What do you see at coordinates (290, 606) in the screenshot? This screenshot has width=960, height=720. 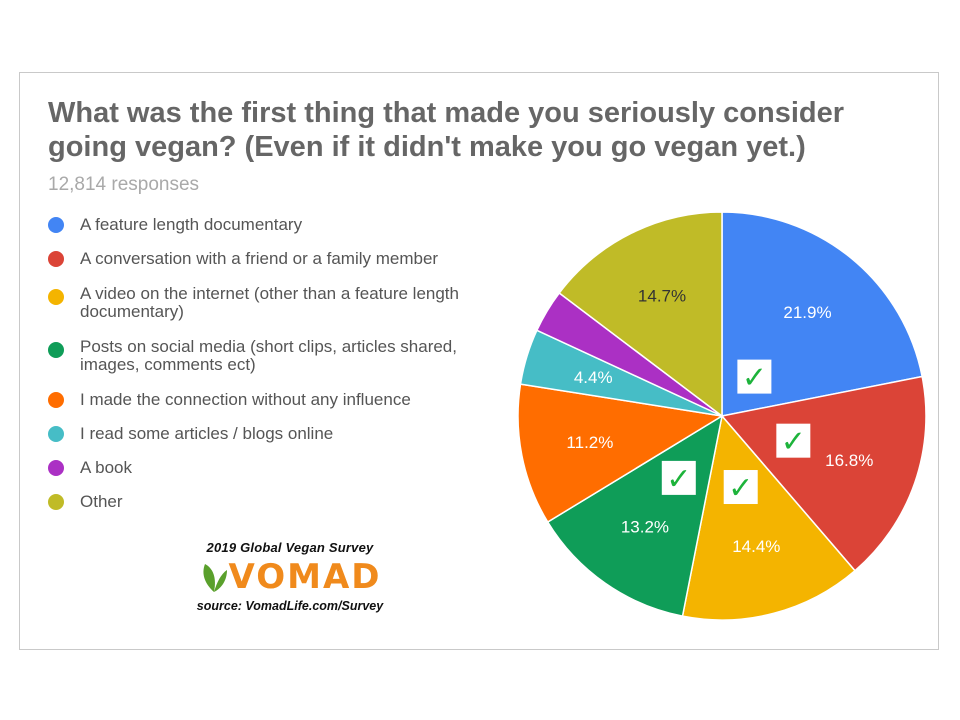 I see `source-credit: source: VomadLife.com/Survey` at bounding box center [290, 606].